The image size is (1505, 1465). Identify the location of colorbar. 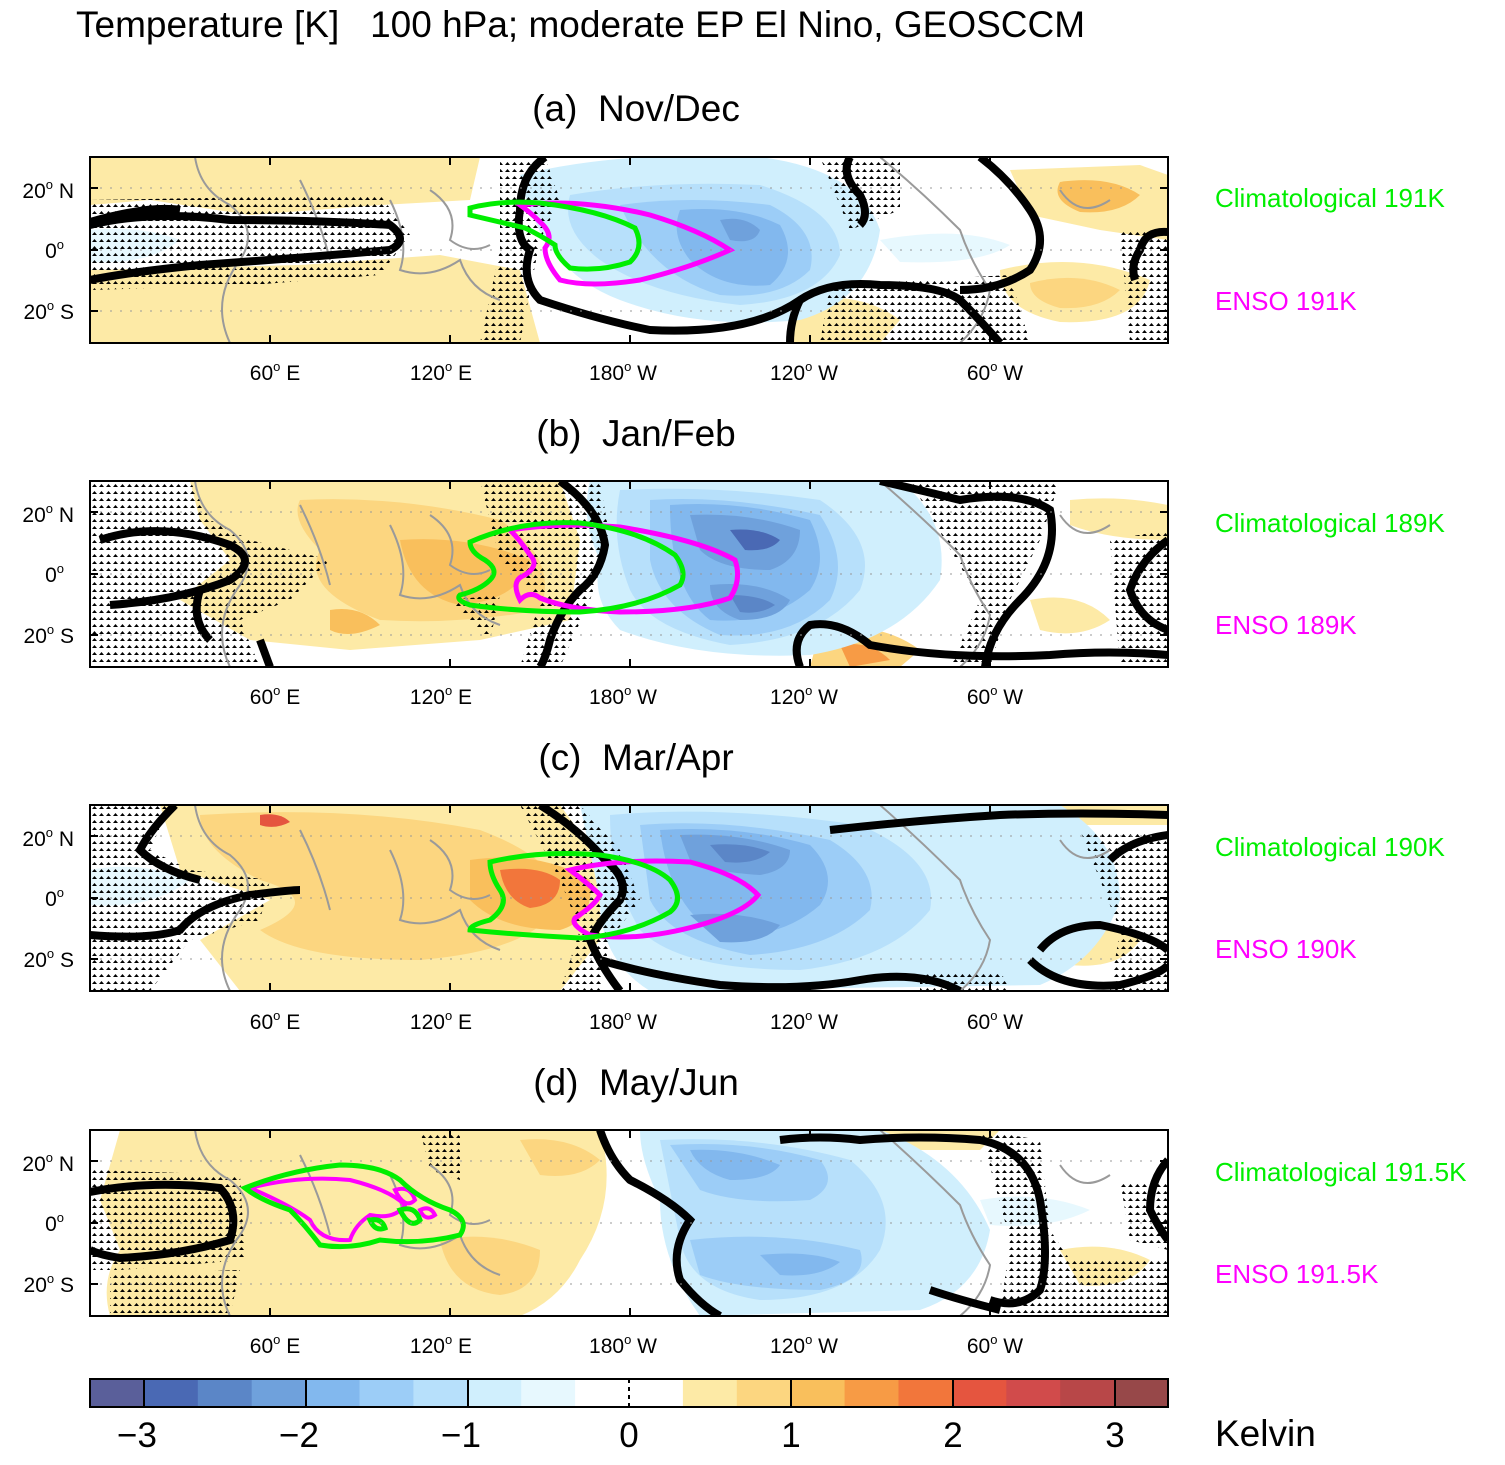
(629, 1393).